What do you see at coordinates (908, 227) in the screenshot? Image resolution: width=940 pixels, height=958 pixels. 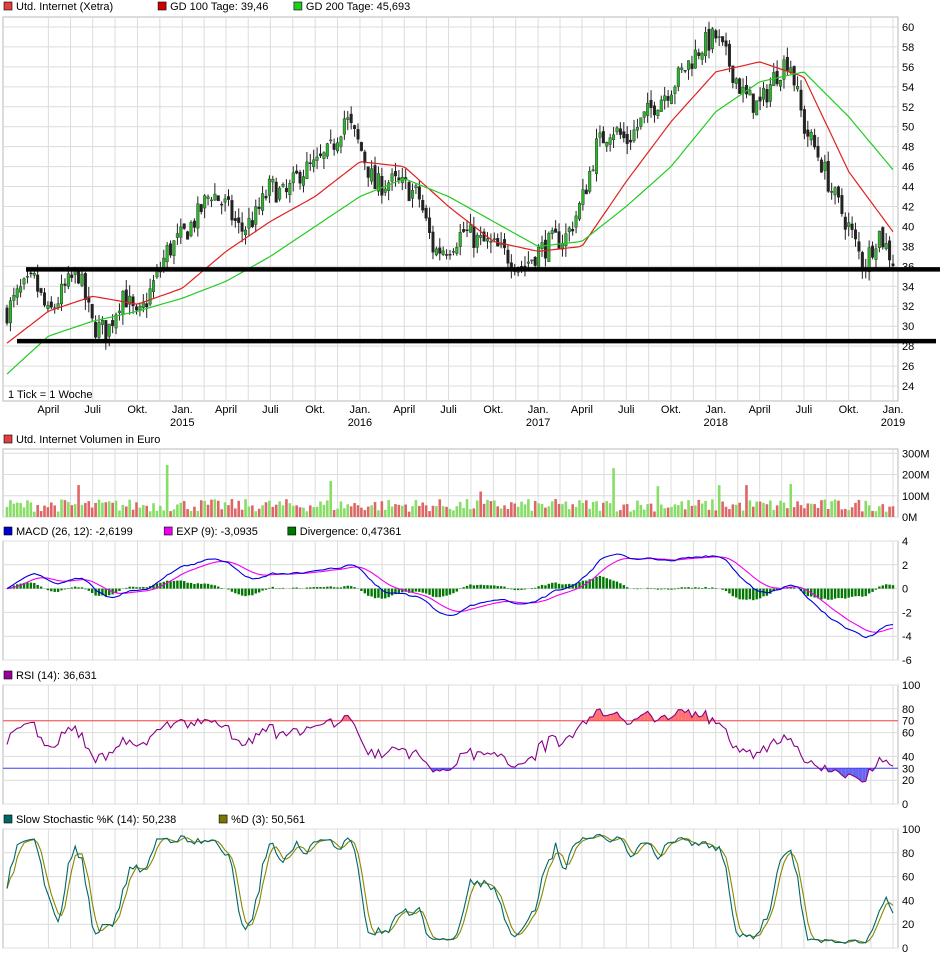 I see `price-y-tick-label: 40` at bounding box center [908, 227].